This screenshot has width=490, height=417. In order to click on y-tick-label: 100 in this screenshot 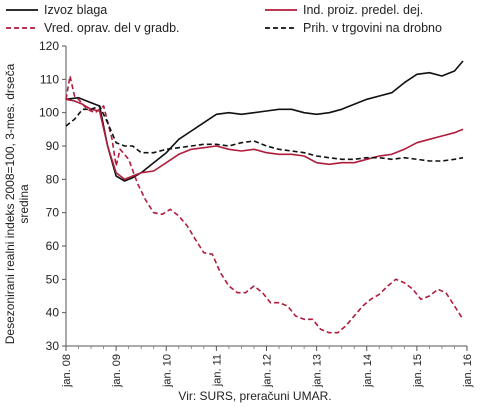, I will do `click(49, 113)`.